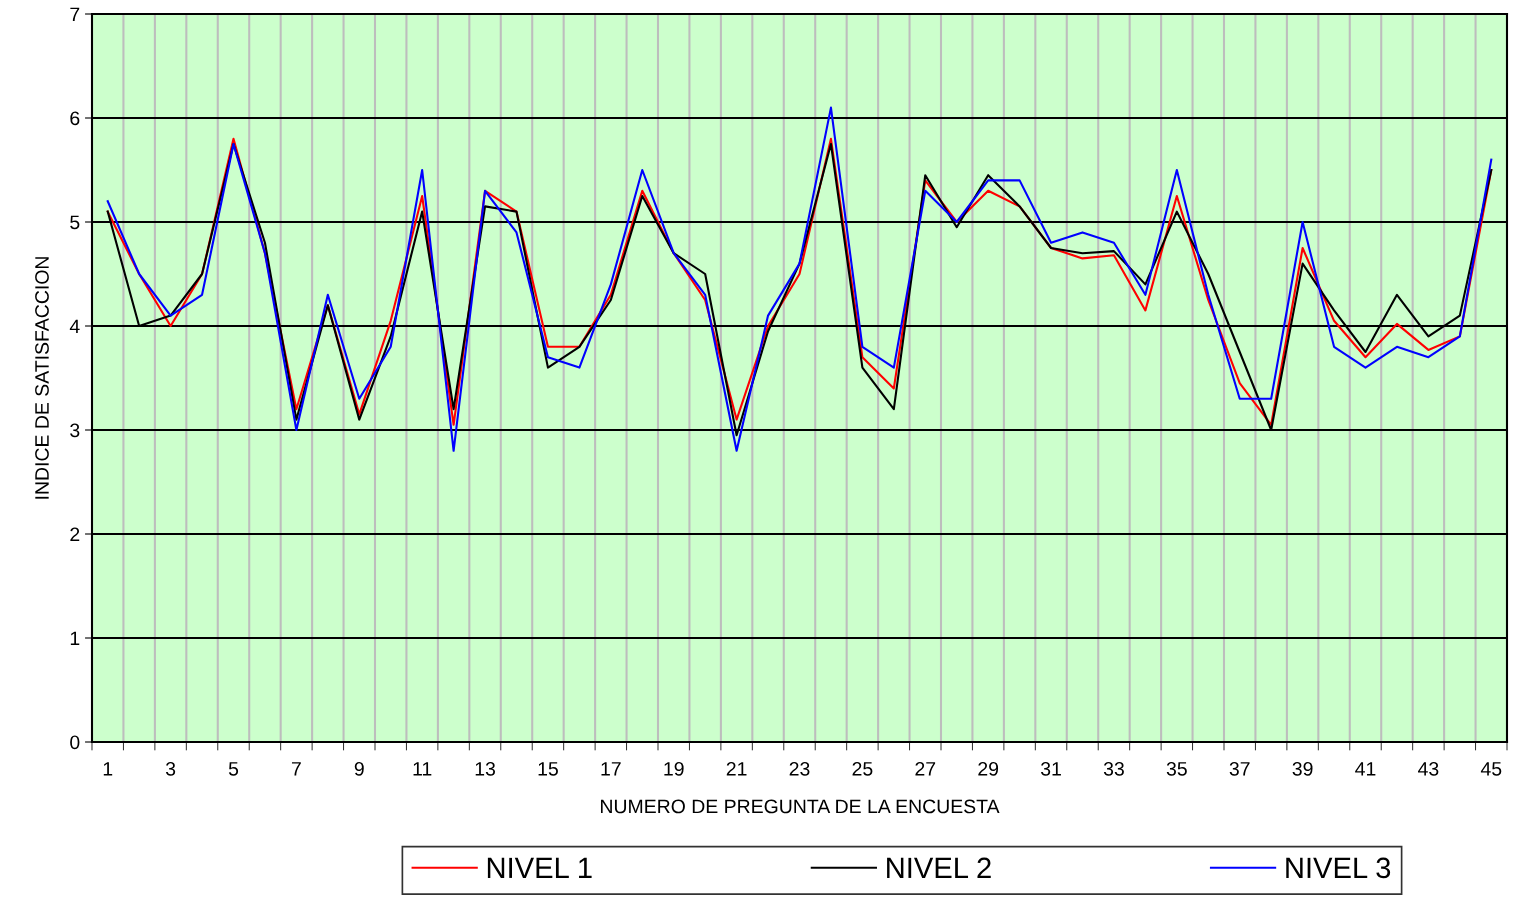  I want to click on y-tick-label: 2, so click(75, 534).